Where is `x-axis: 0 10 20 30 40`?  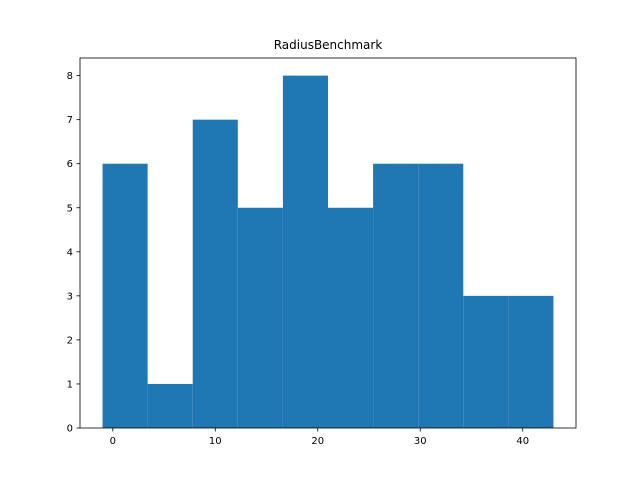 x-axis: 0 10 20 30 40 is located at coordinates (319, 437).